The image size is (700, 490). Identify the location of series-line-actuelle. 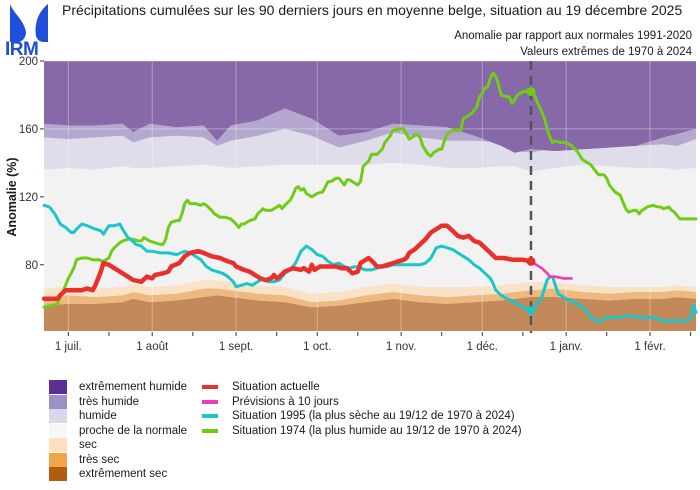
(287, 262).